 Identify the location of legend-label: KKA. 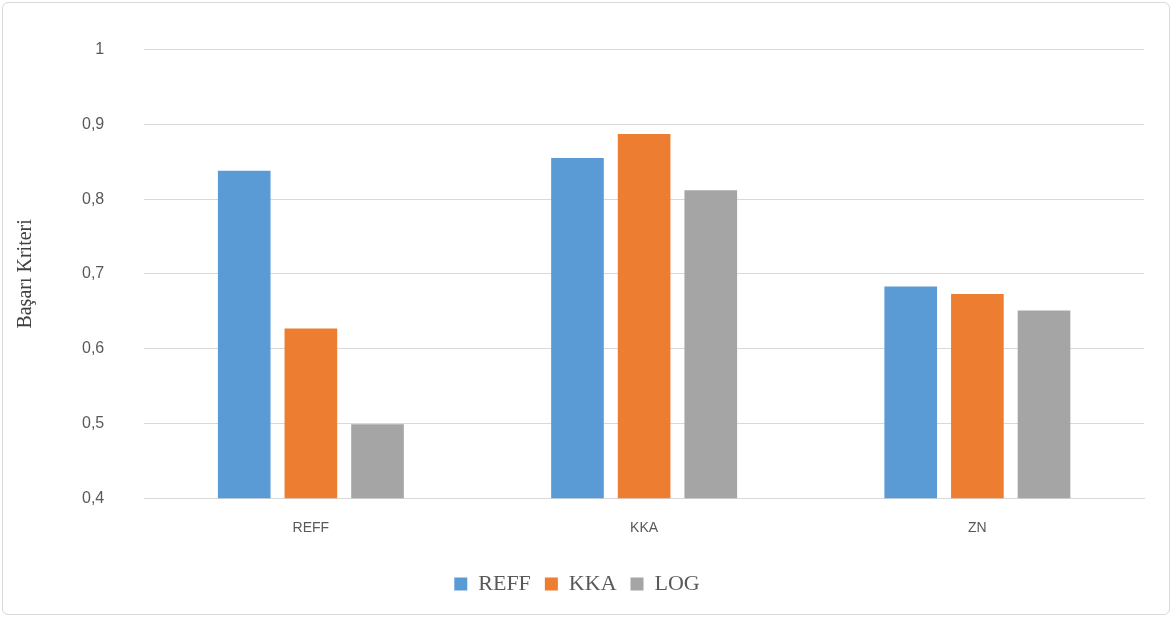
(592, 582).